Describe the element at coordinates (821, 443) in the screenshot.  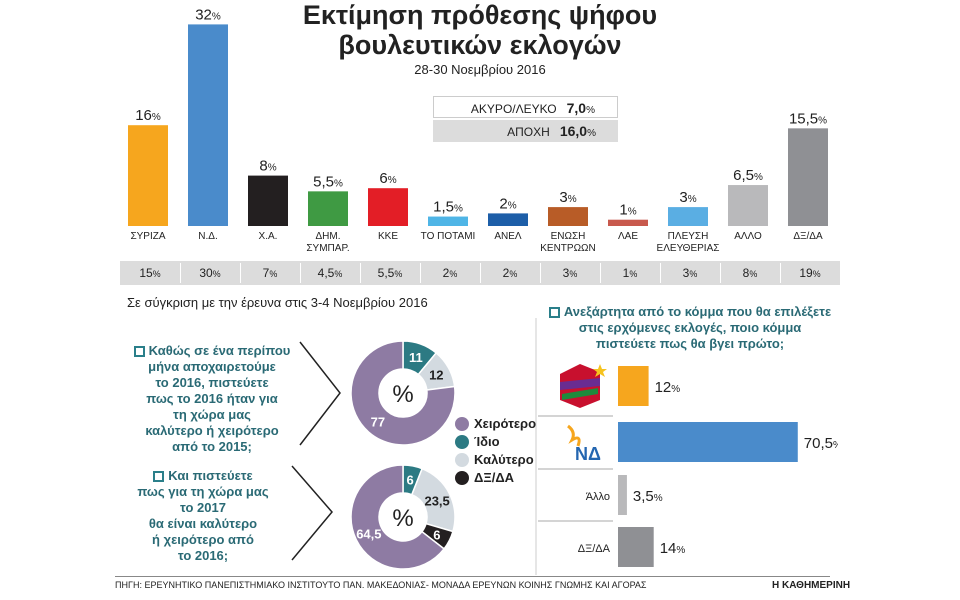
I see `hbar-value-label-1: 70,5%` at that location.